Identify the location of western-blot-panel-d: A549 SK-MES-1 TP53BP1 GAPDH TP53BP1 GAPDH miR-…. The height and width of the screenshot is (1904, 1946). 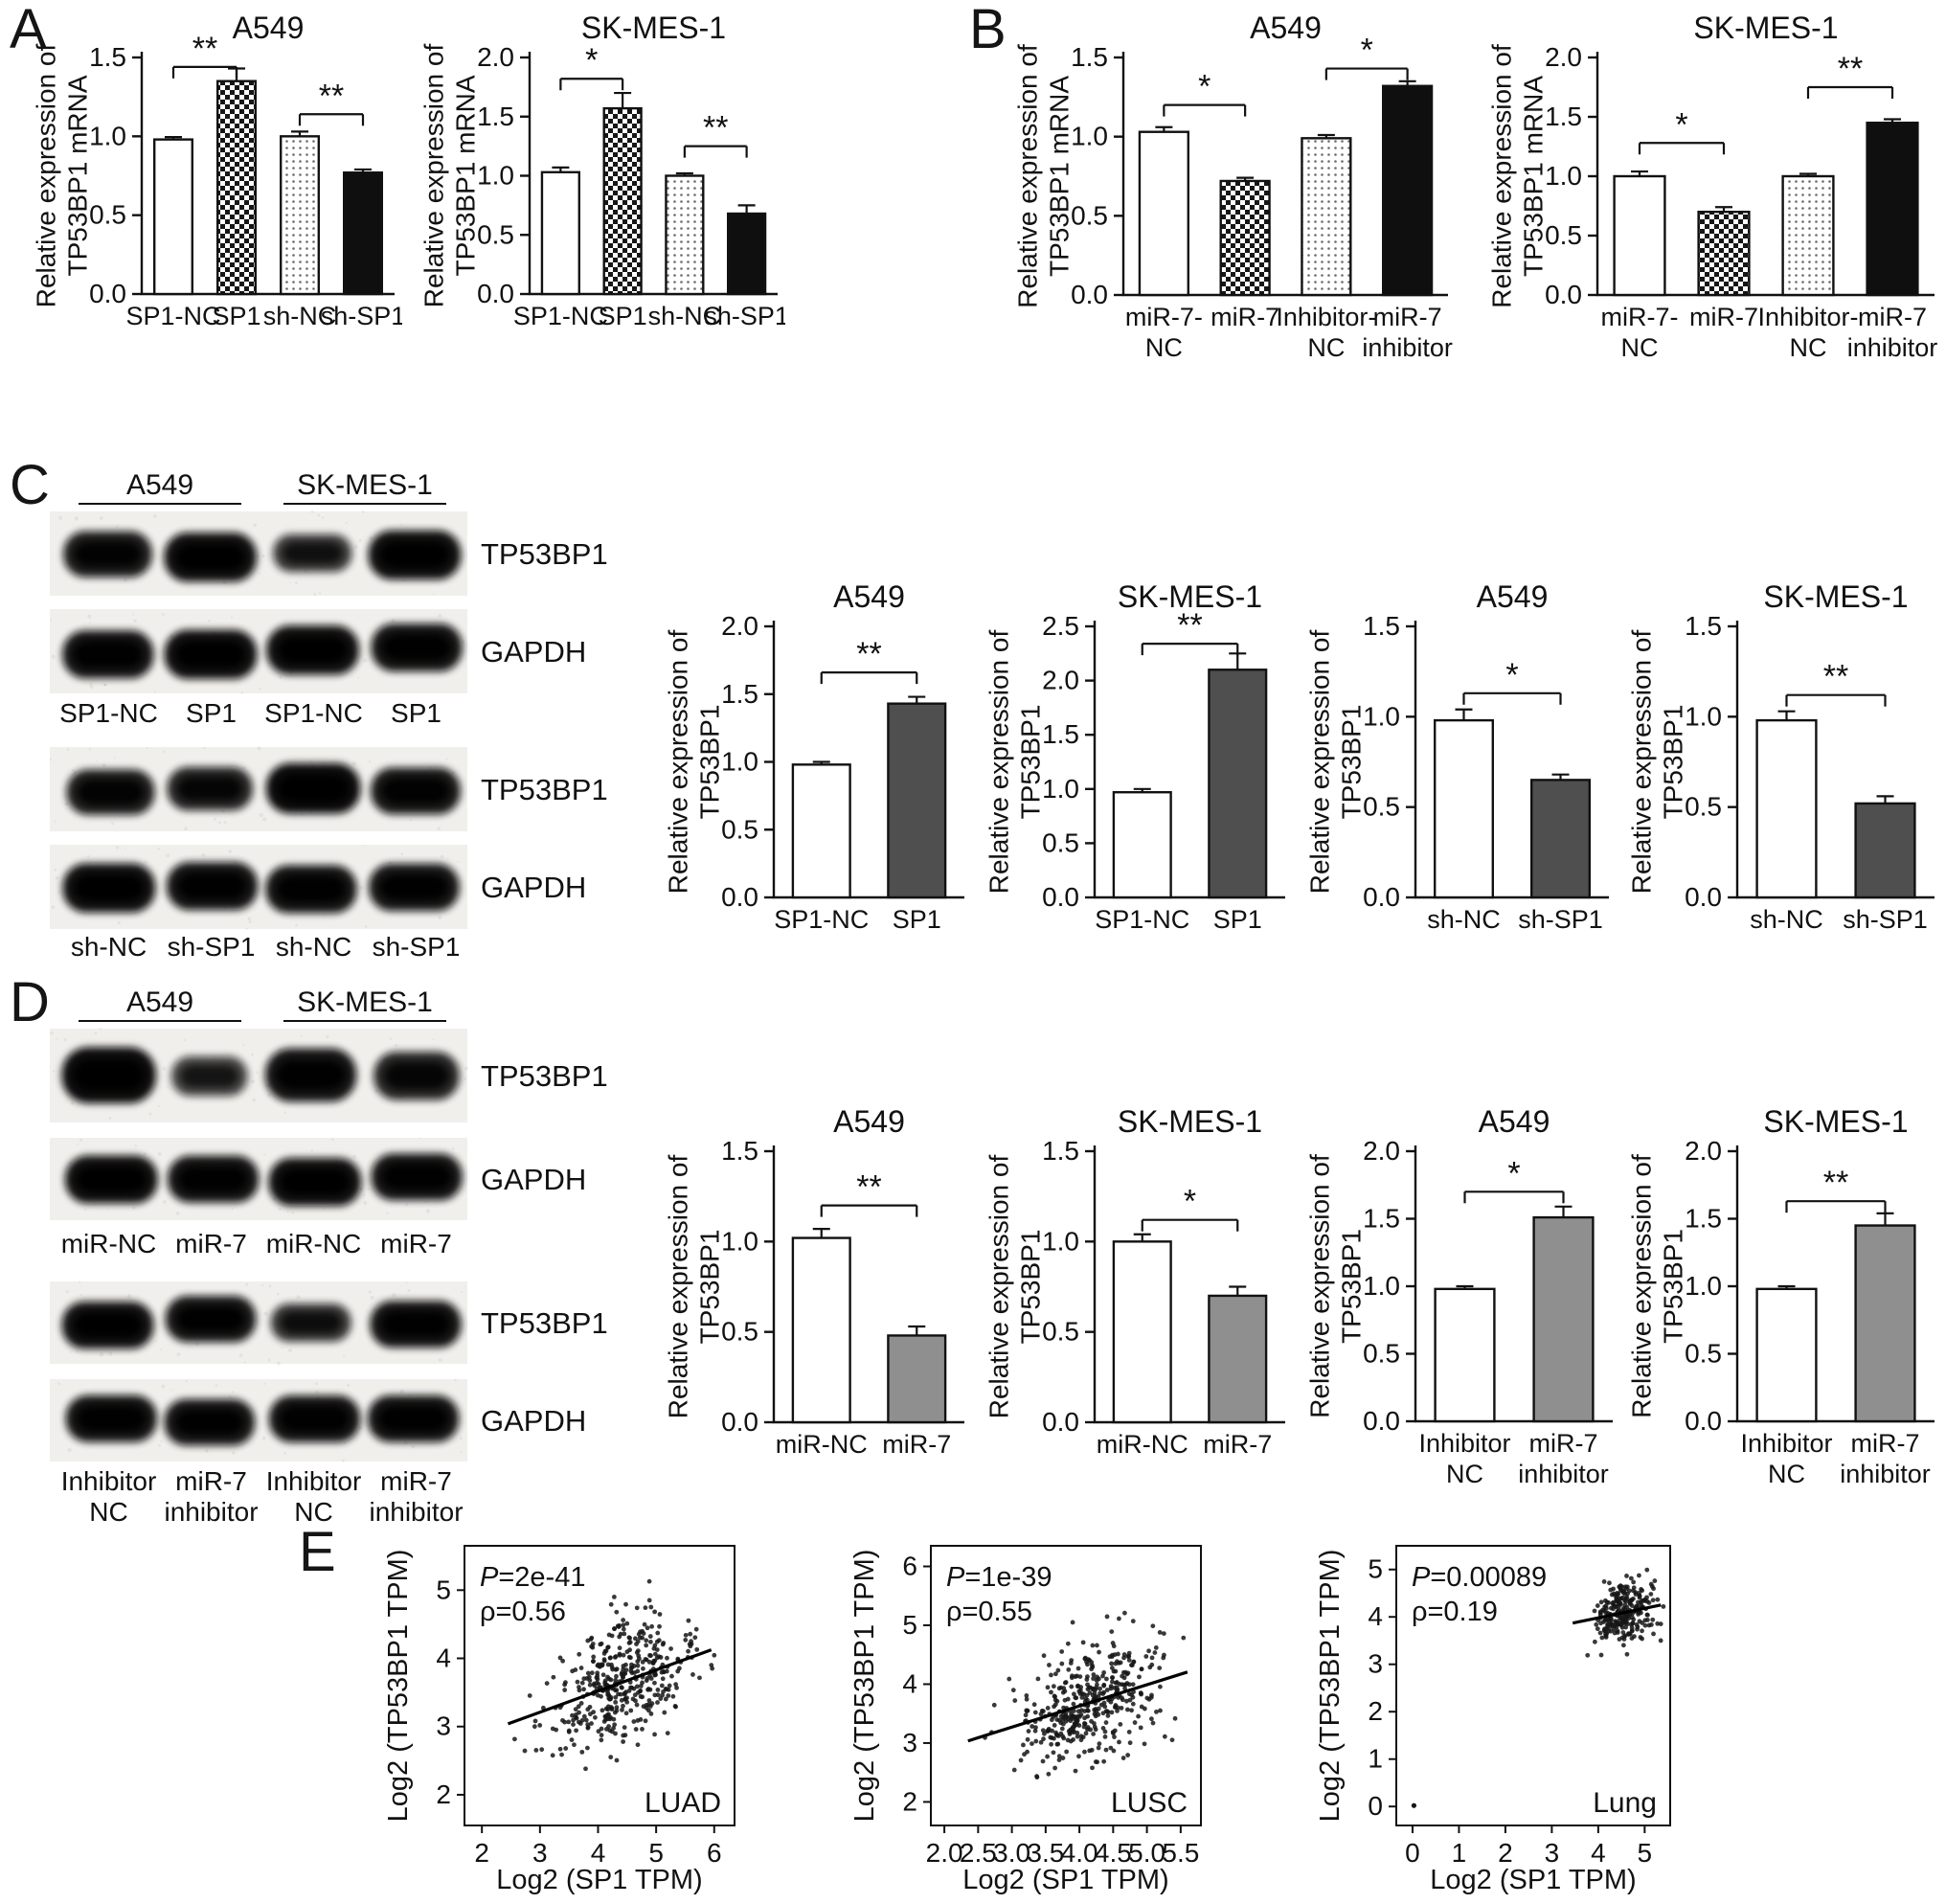
(344, 1260).